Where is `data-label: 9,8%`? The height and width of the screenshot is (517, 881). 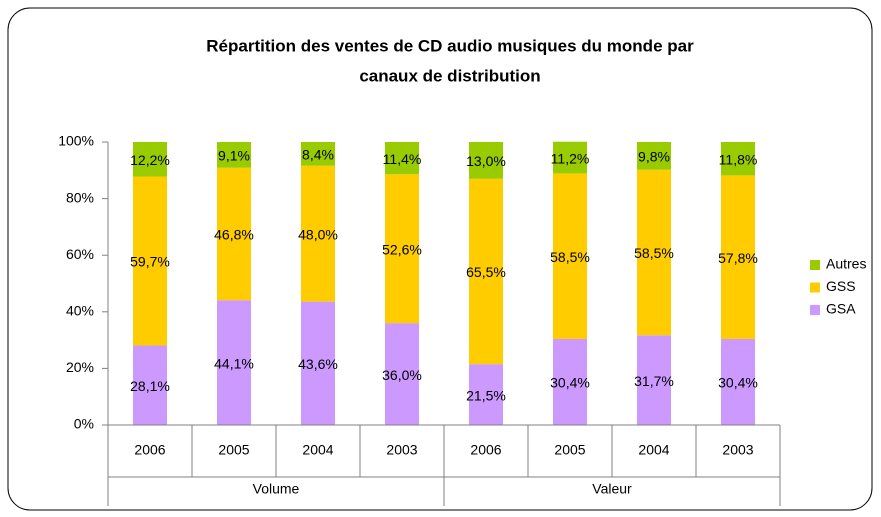 data-label: 9,8% is located at coordinates (654, 157).